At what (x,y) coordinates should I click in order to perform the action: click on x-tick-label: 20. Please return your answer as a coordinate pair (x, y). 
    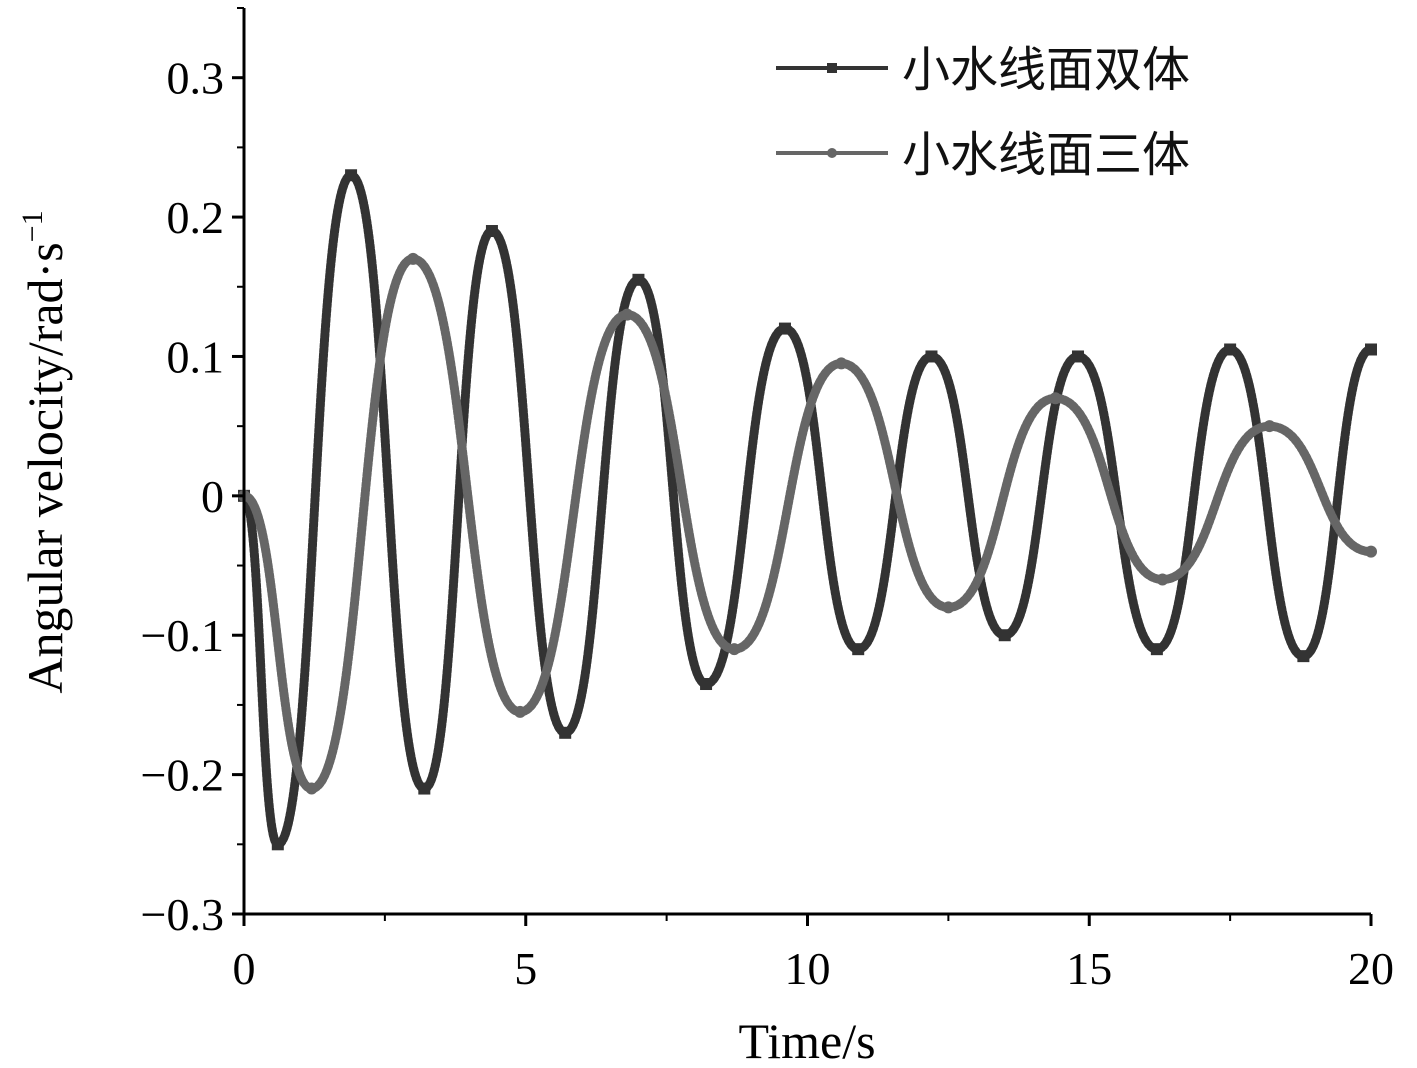
    Looking at the image, I should click on (1371, 968).